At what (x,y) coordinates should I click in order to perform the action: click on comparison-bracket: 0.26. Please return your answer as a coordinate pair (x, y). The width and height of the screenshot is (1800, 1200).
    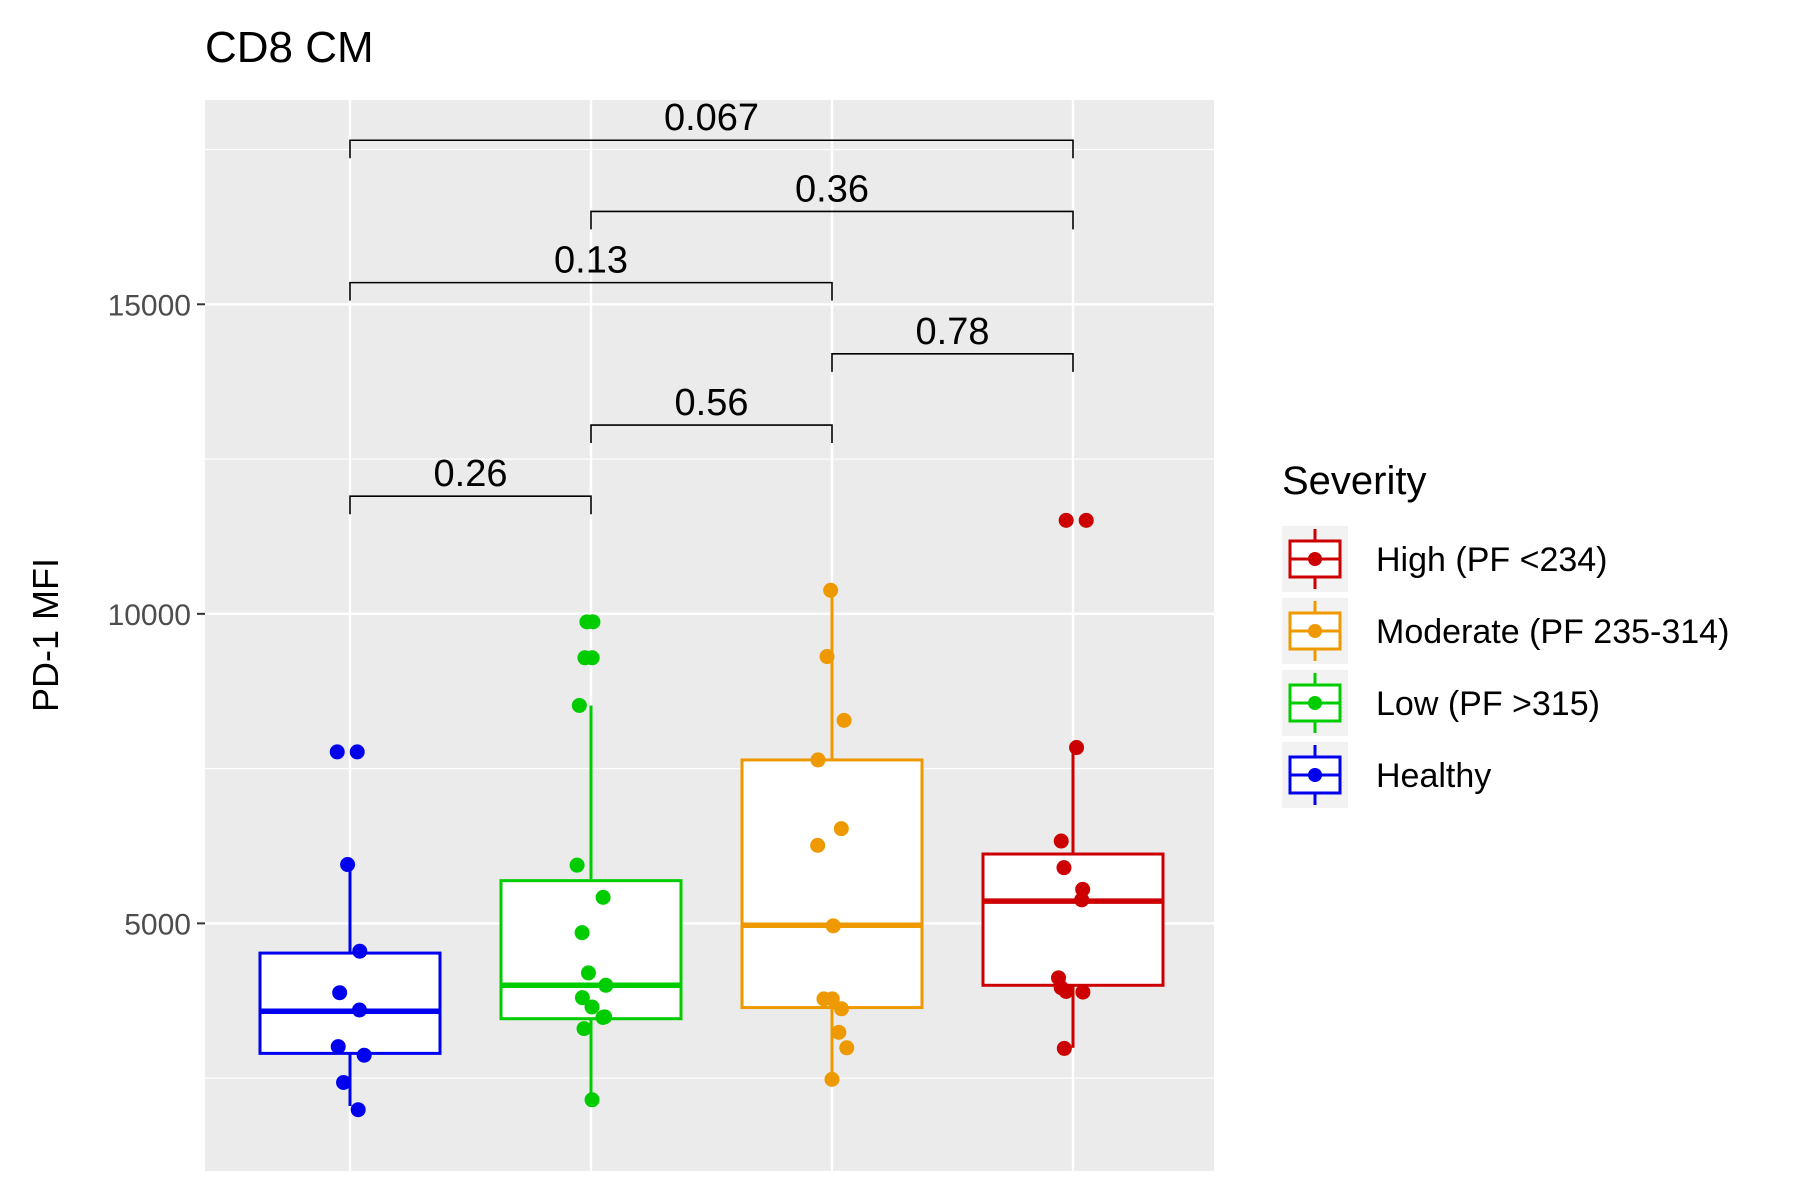
    Looking at the image, I should click on (470, 484).